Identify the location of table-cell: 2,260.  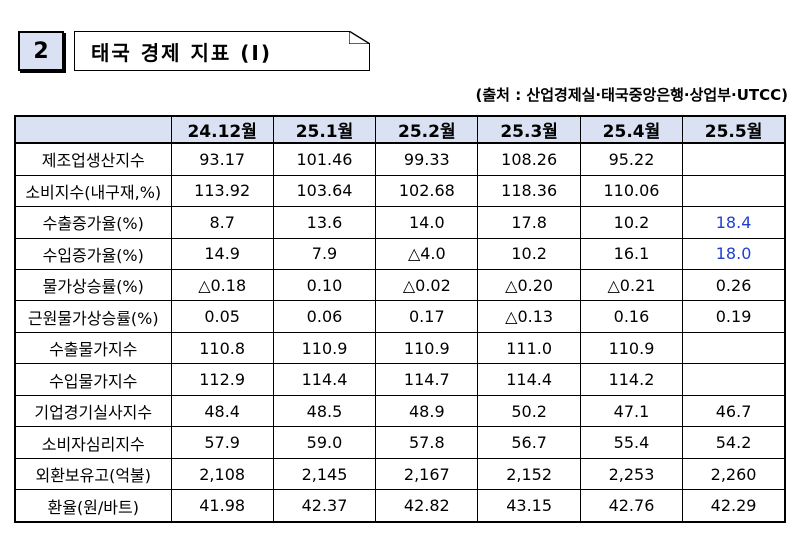
(734, 474).